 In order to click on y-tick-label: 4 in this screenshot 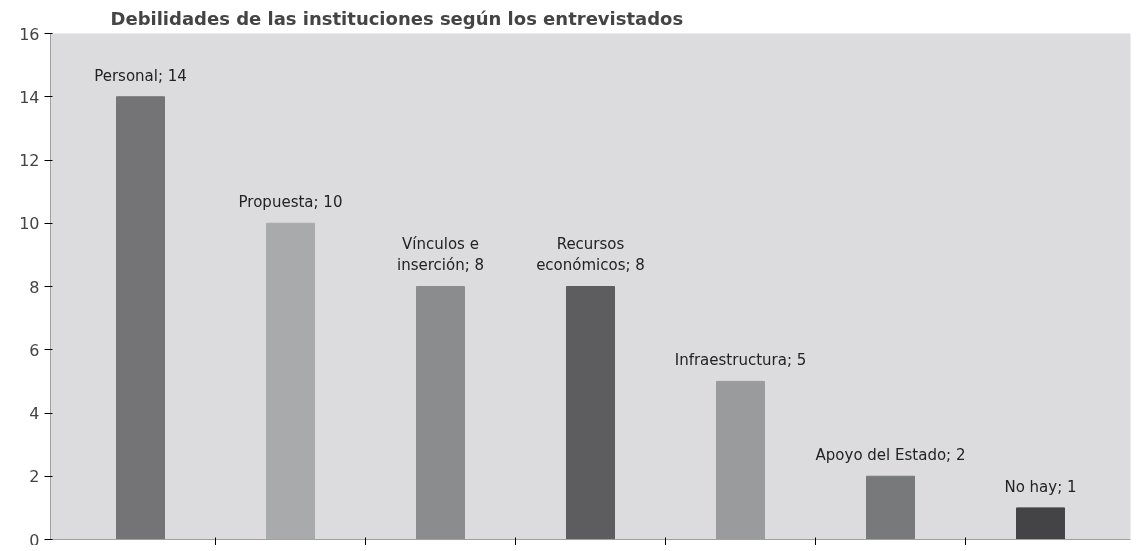, I will do `click(34, 413)`.